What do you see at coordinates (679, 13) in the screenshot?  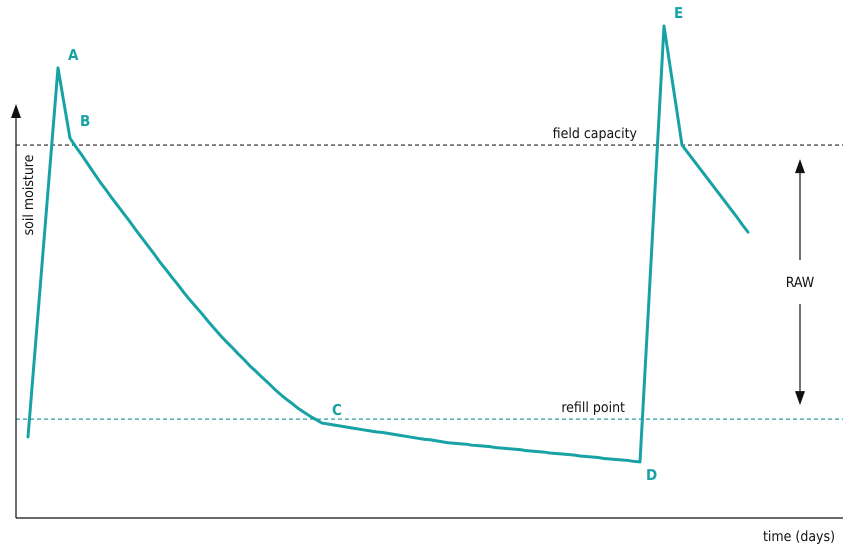 I see `text: E` at bounding box center [679, 13].